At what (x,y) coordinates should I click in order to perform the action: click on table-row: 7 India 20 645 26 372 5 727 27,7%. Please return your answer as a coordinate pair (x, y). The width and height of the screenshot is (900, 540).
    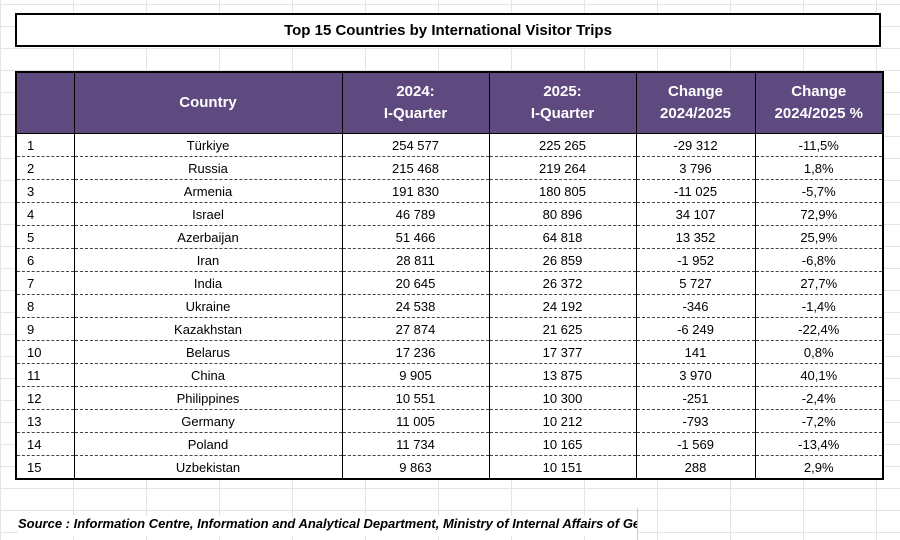
    Looking at the image, I should click on (450, 283).